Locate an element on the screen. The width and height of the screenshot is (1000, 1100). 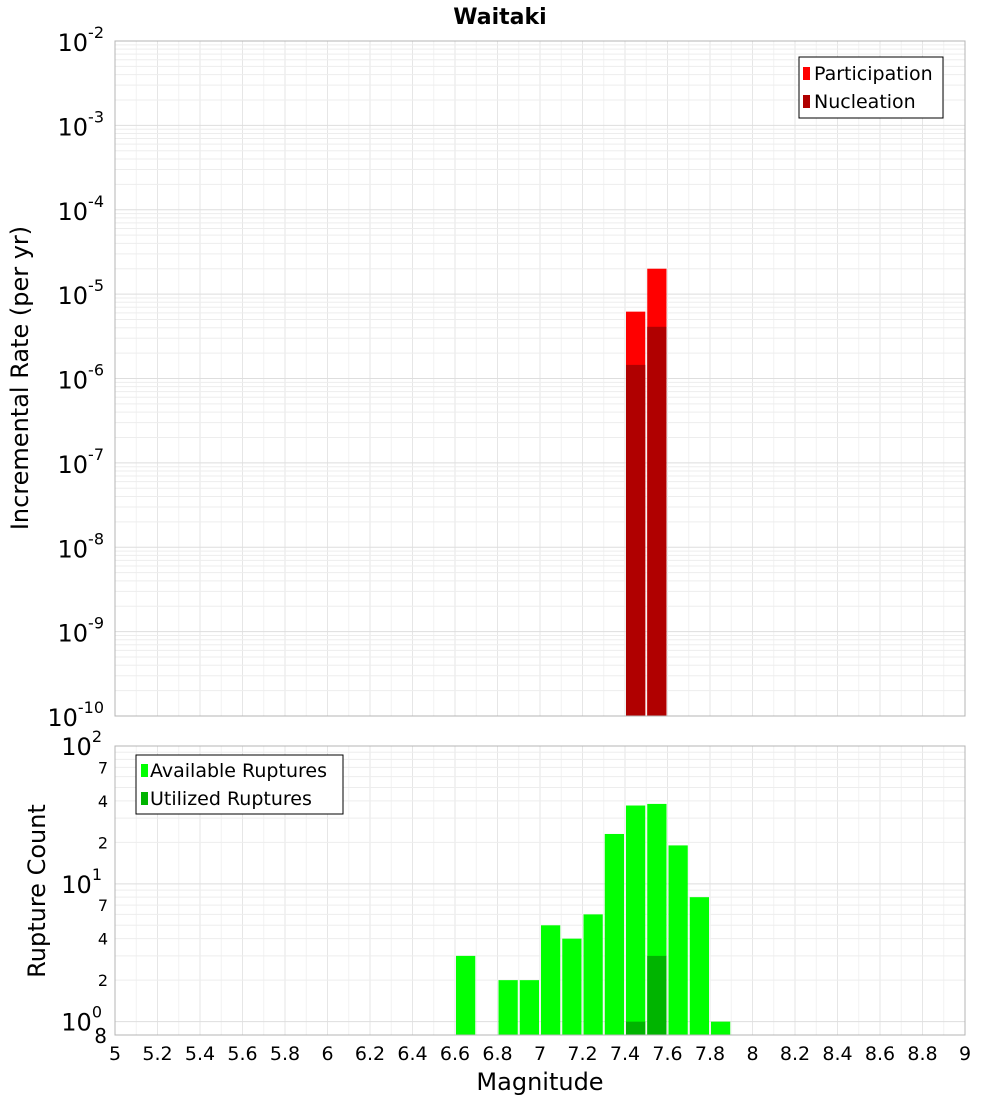
magnitude-x-tick-label: 6.8 is located at coordinates (497, 1054).